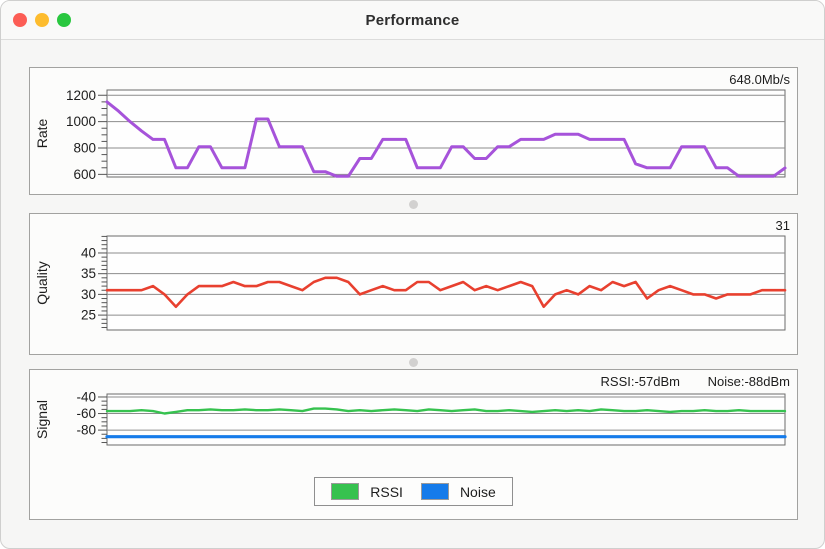  I want to click on signal-series-rssi, so click(446, 411).